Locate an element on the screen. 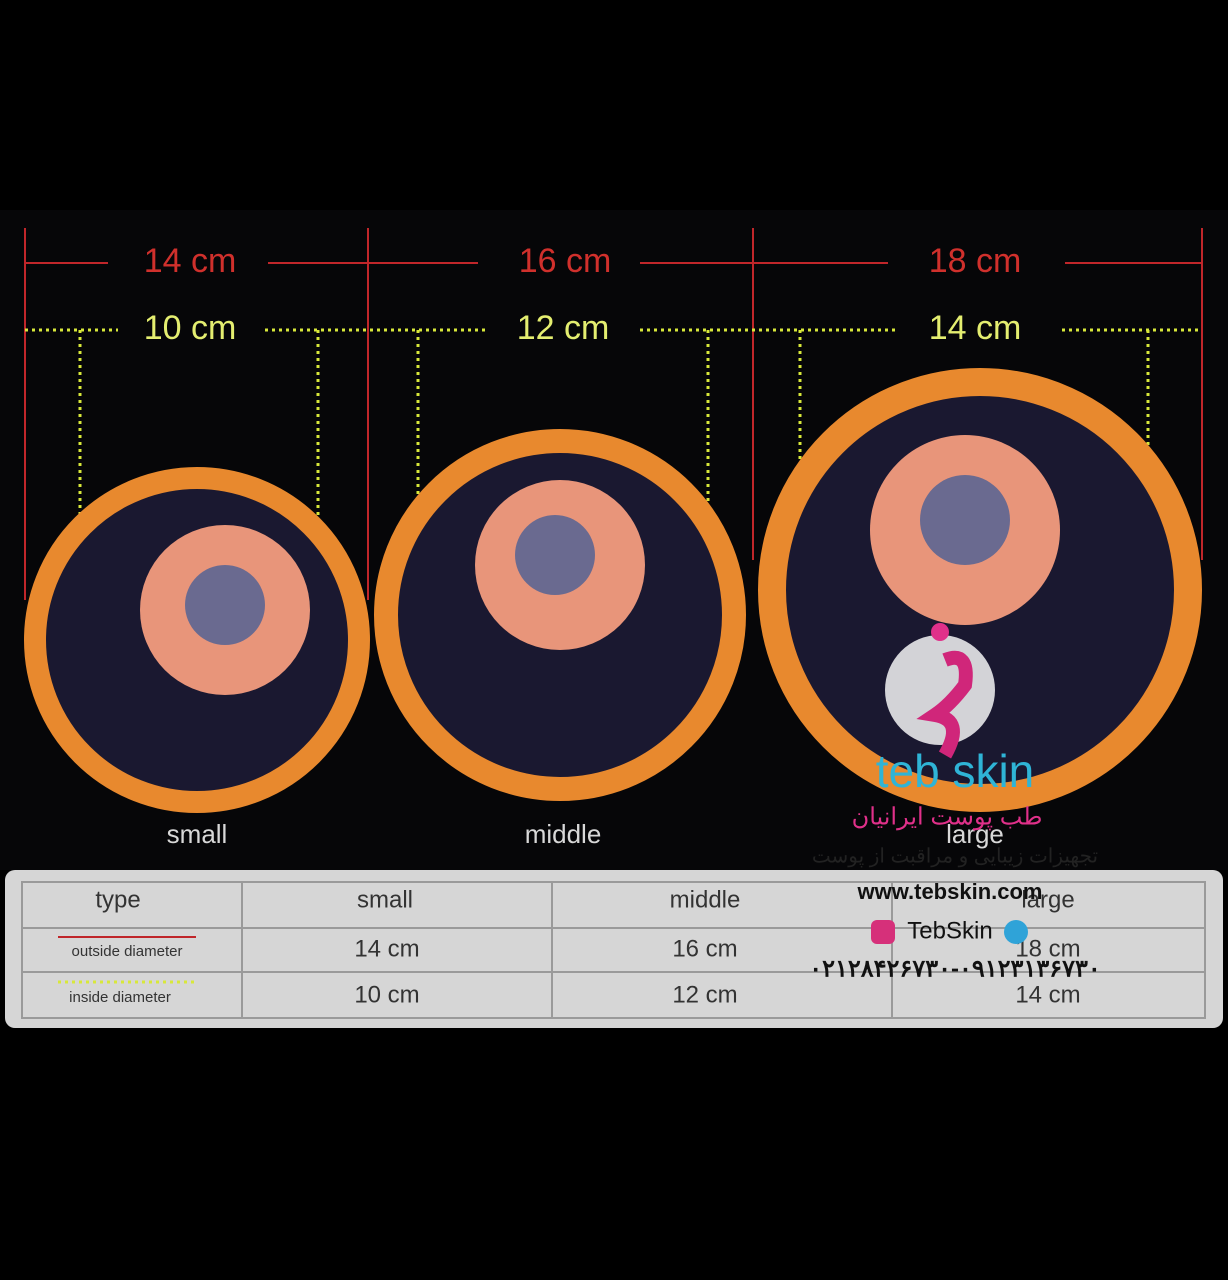 The width and height of the screenshot is (1228, 1280). table-cell: 12 cm is located at coordinates (704, 994).